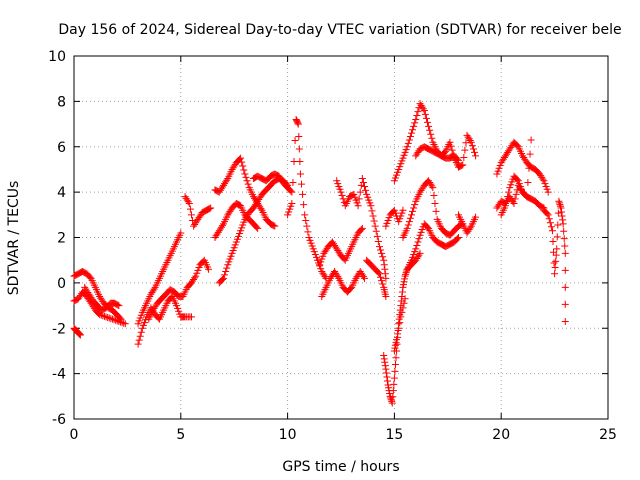  I want to click on x-axis-label: GPS time / hours, so click(340, 467).